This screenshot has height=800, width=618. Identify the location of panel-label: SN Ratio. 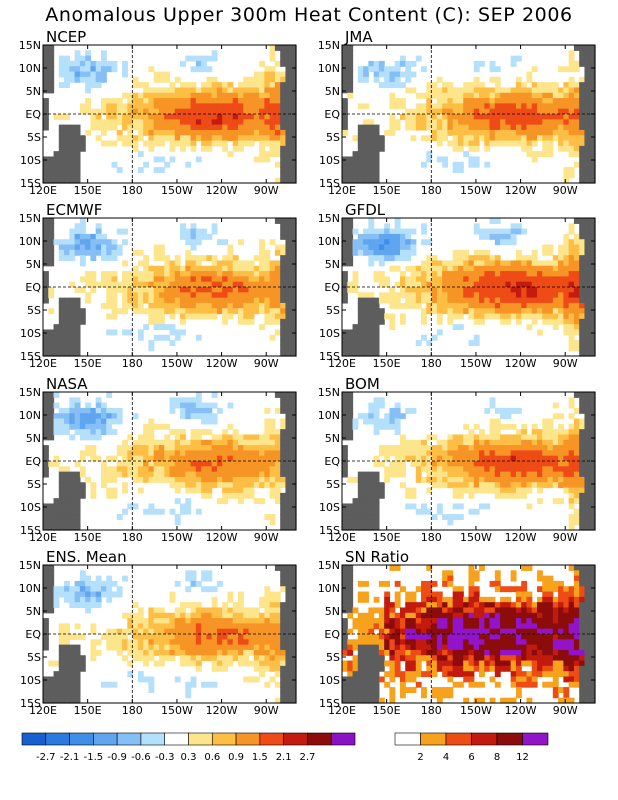
(377, 557).